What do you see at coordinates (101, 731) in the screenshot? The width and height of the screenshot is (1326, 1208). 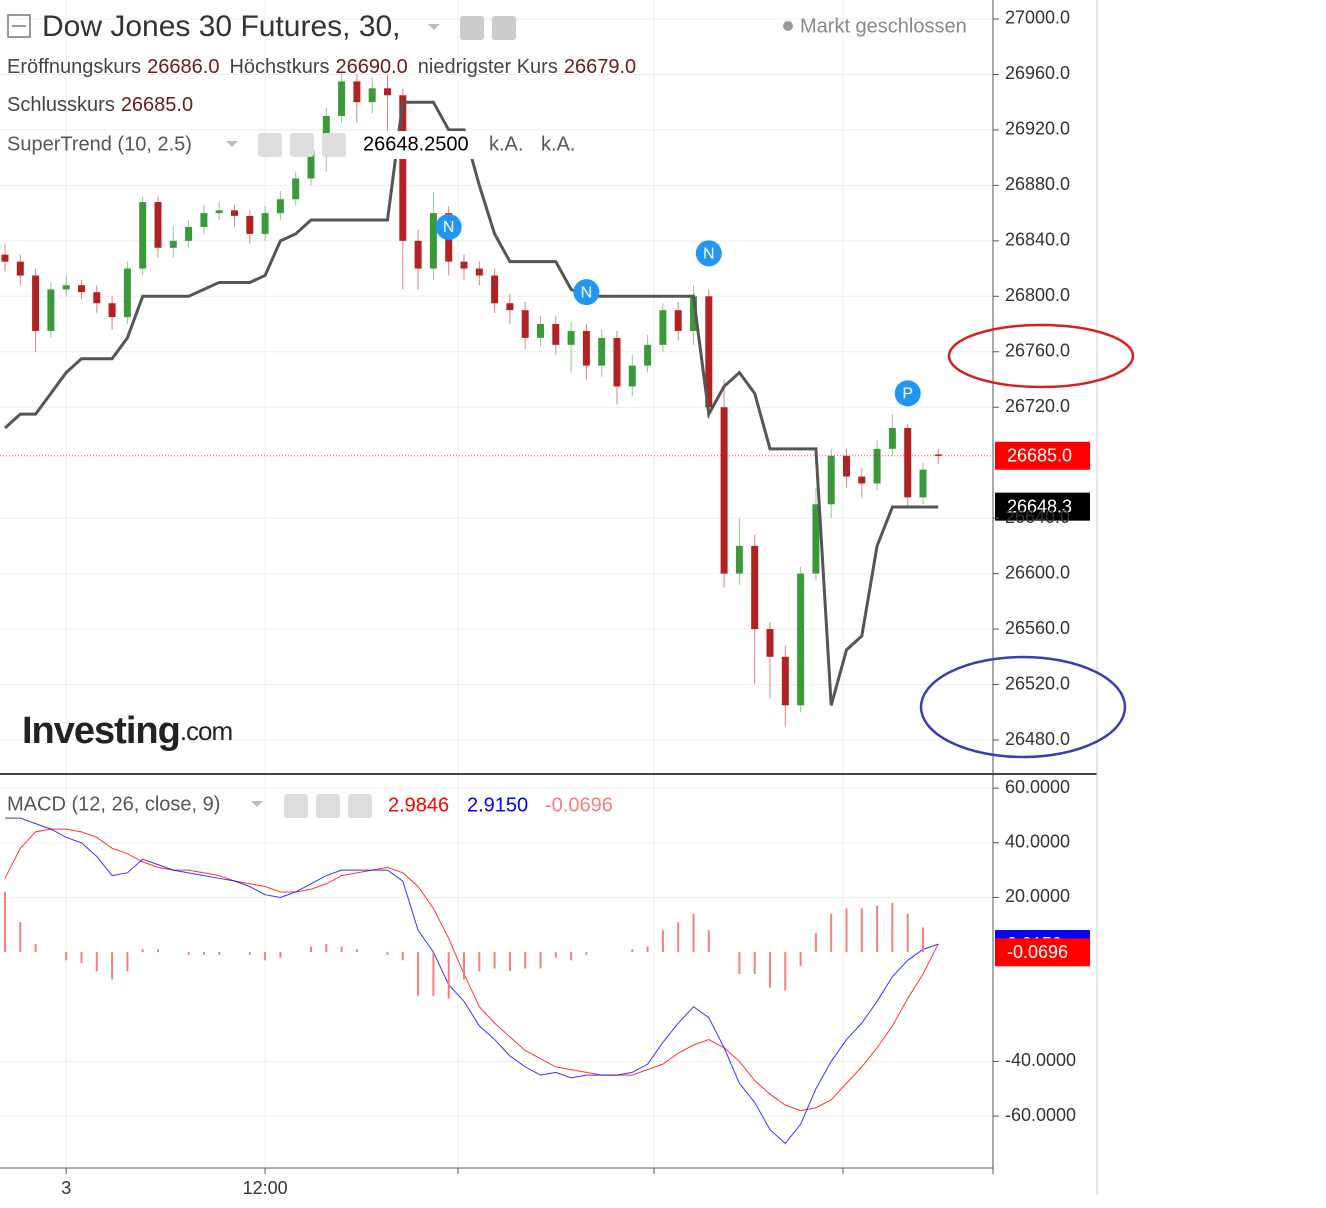 I see `logo-main: Investing` at bounding box center [101, 731].